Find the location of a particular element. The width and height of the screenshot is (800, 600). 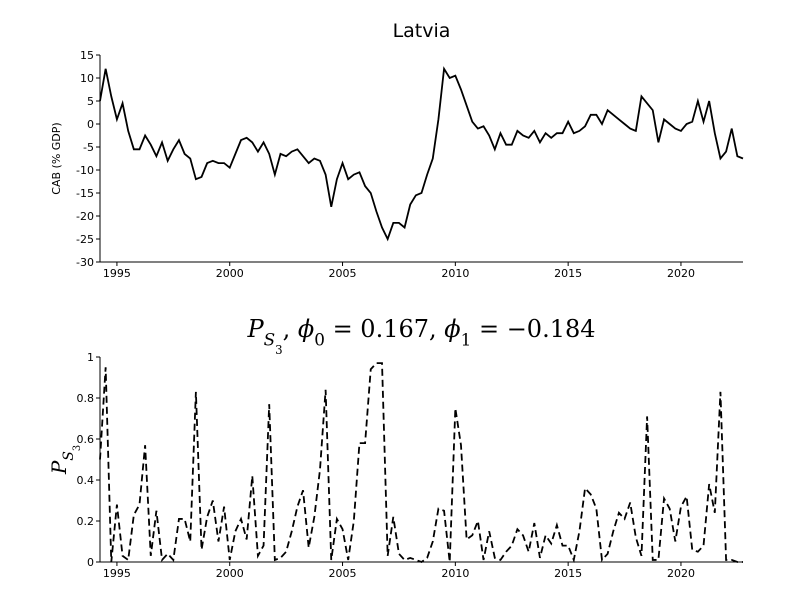

math-part: , is located at coordinates (290, 329).